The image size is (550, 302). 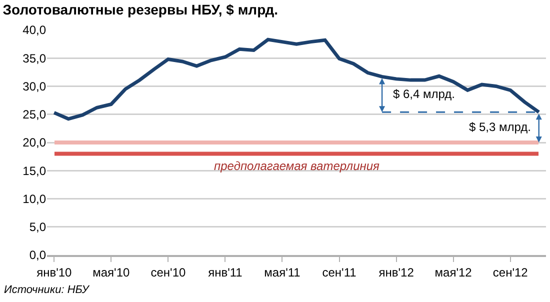 What do you see at coordinates (510, 272) in the screenshot?
I see `x-tick-label: сен'12` at bounding box center [510, 272].